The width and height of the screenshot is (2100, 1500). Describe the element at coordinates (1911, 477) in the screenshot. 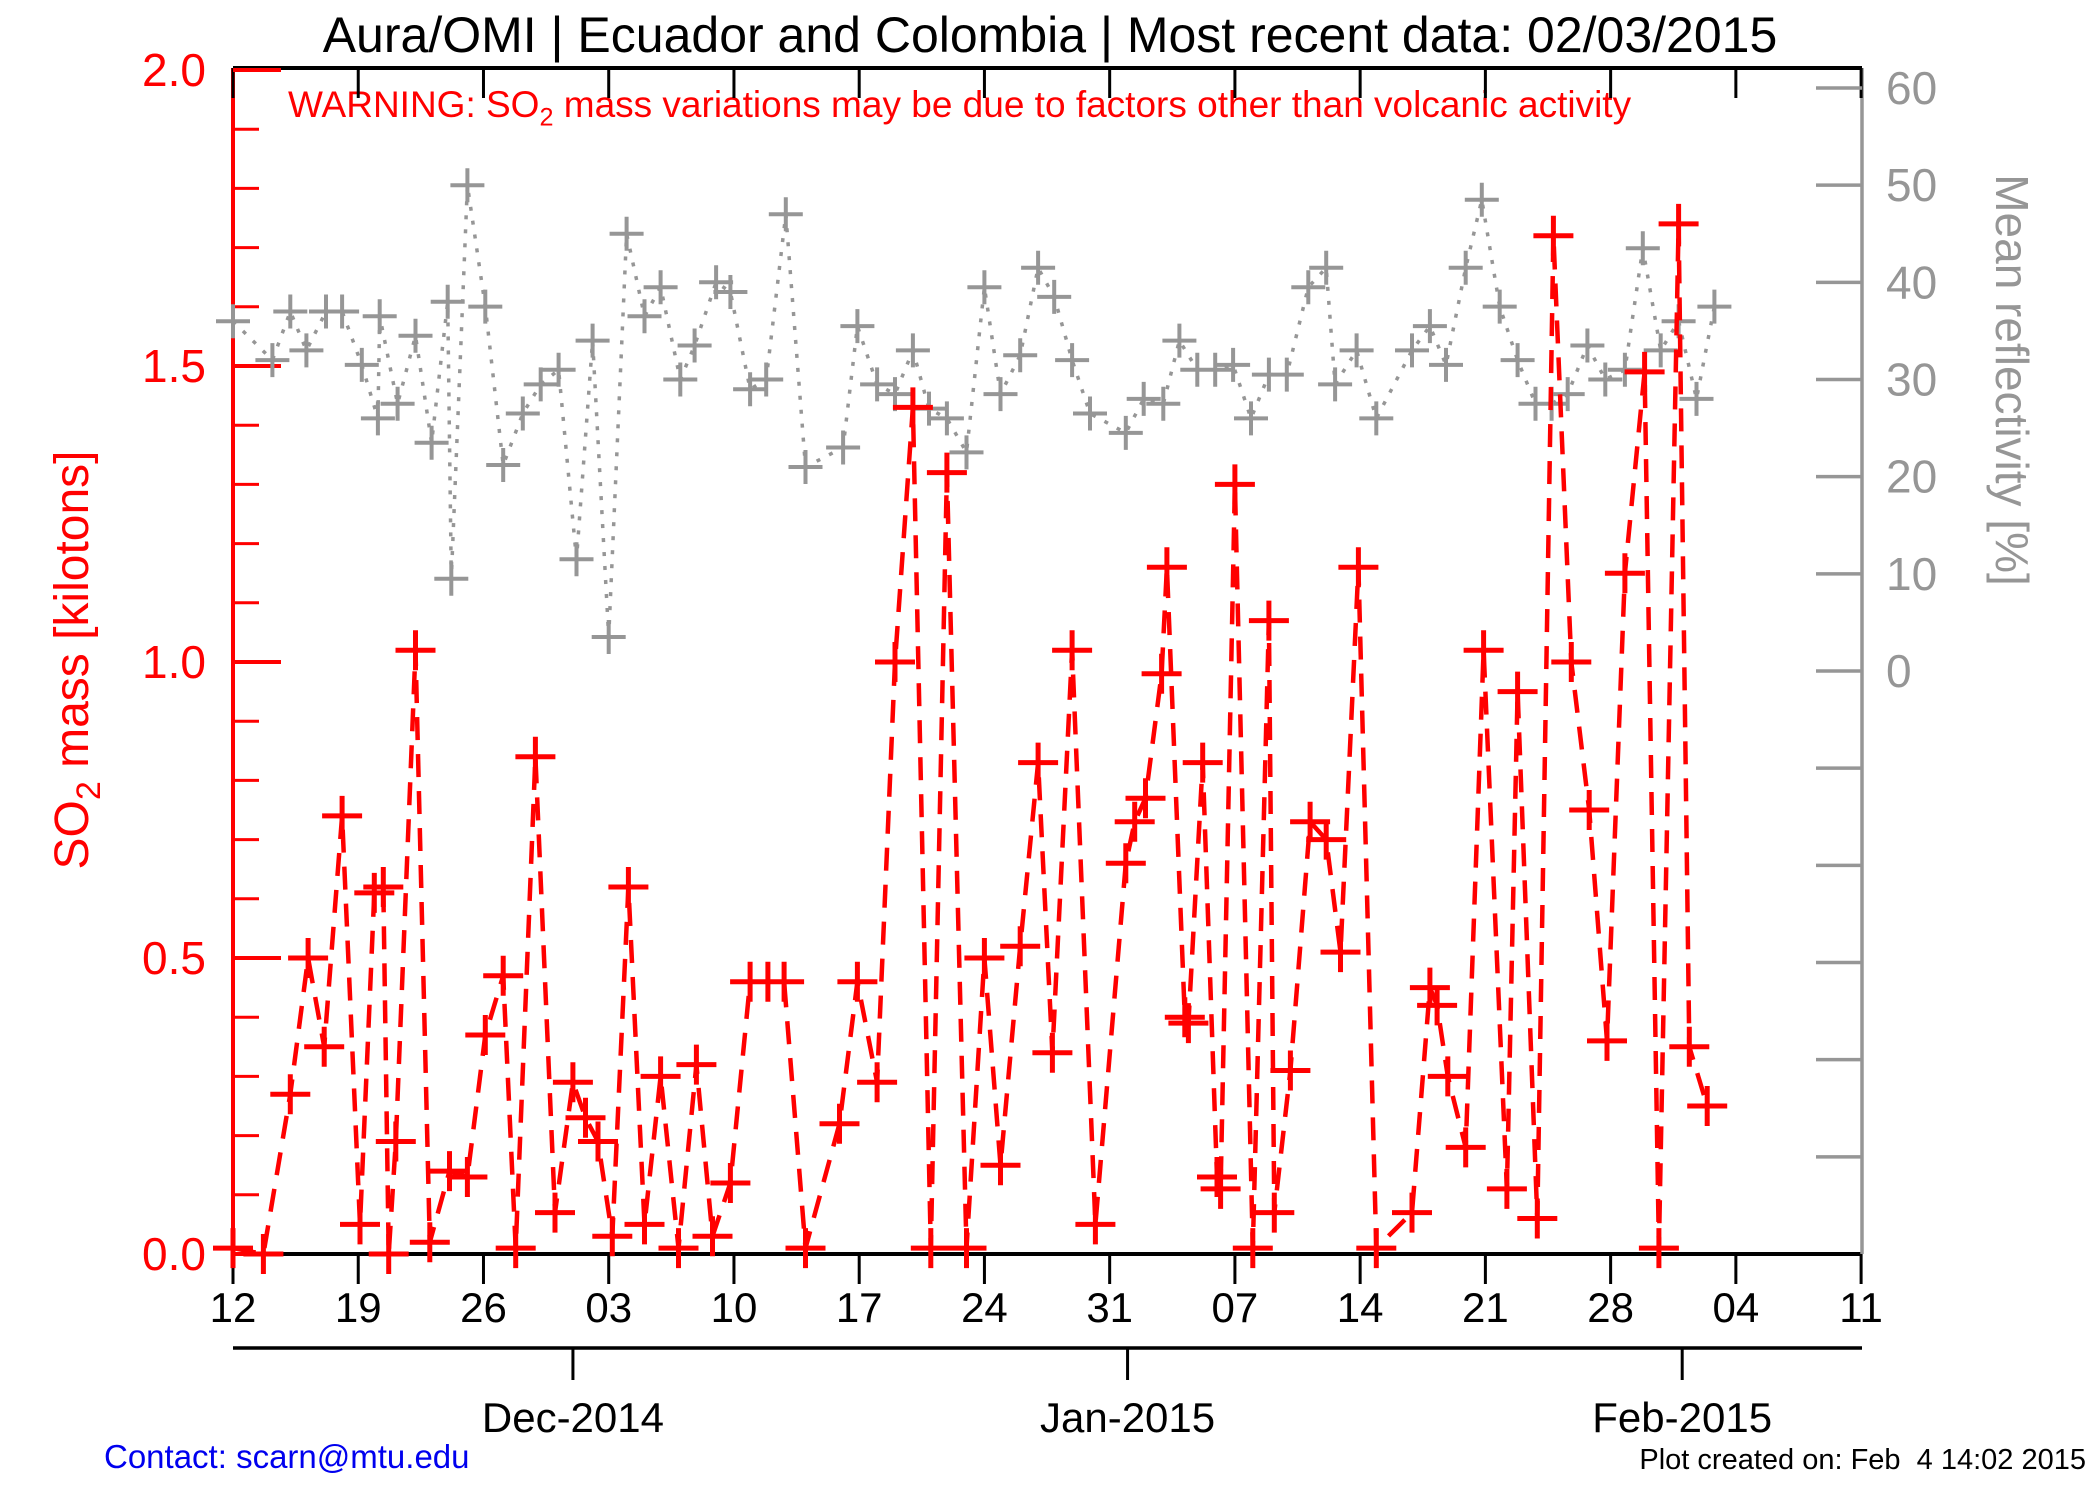

I see `reflectivity-tick-label: 20` at that location.